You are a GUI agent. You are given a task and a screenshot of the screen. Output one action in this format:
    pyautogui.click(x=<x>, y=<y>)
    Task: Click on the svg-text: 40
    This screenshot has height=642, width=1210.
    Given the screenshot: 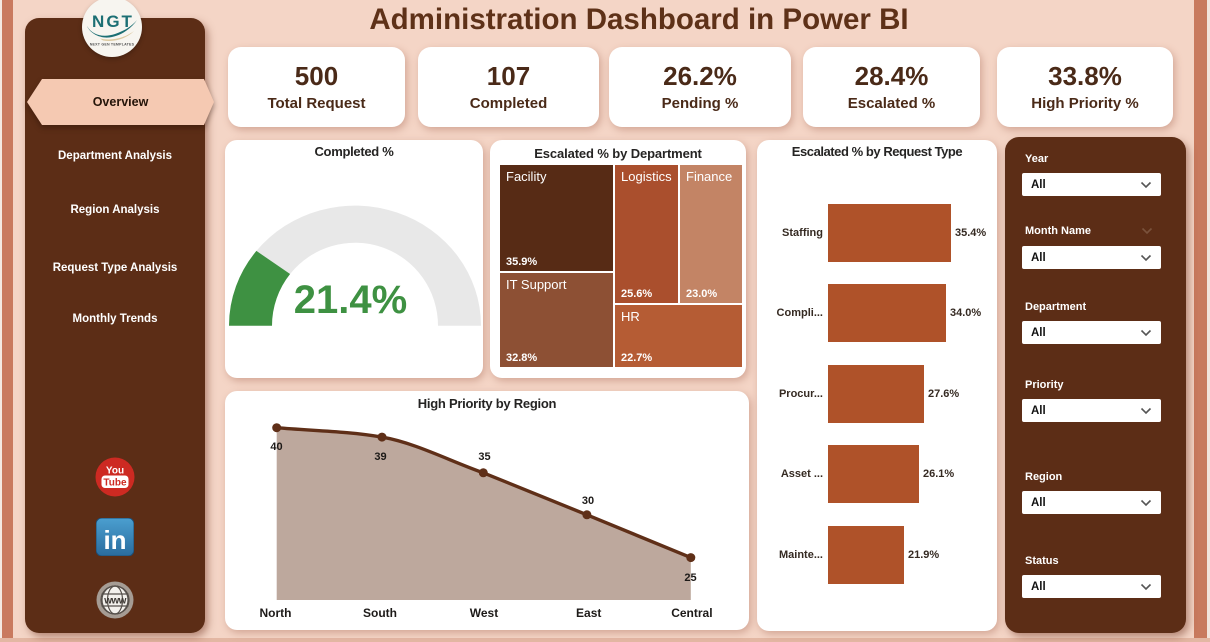 What is the action you would take?
    pyautogui.click(x=276, y=447)
    